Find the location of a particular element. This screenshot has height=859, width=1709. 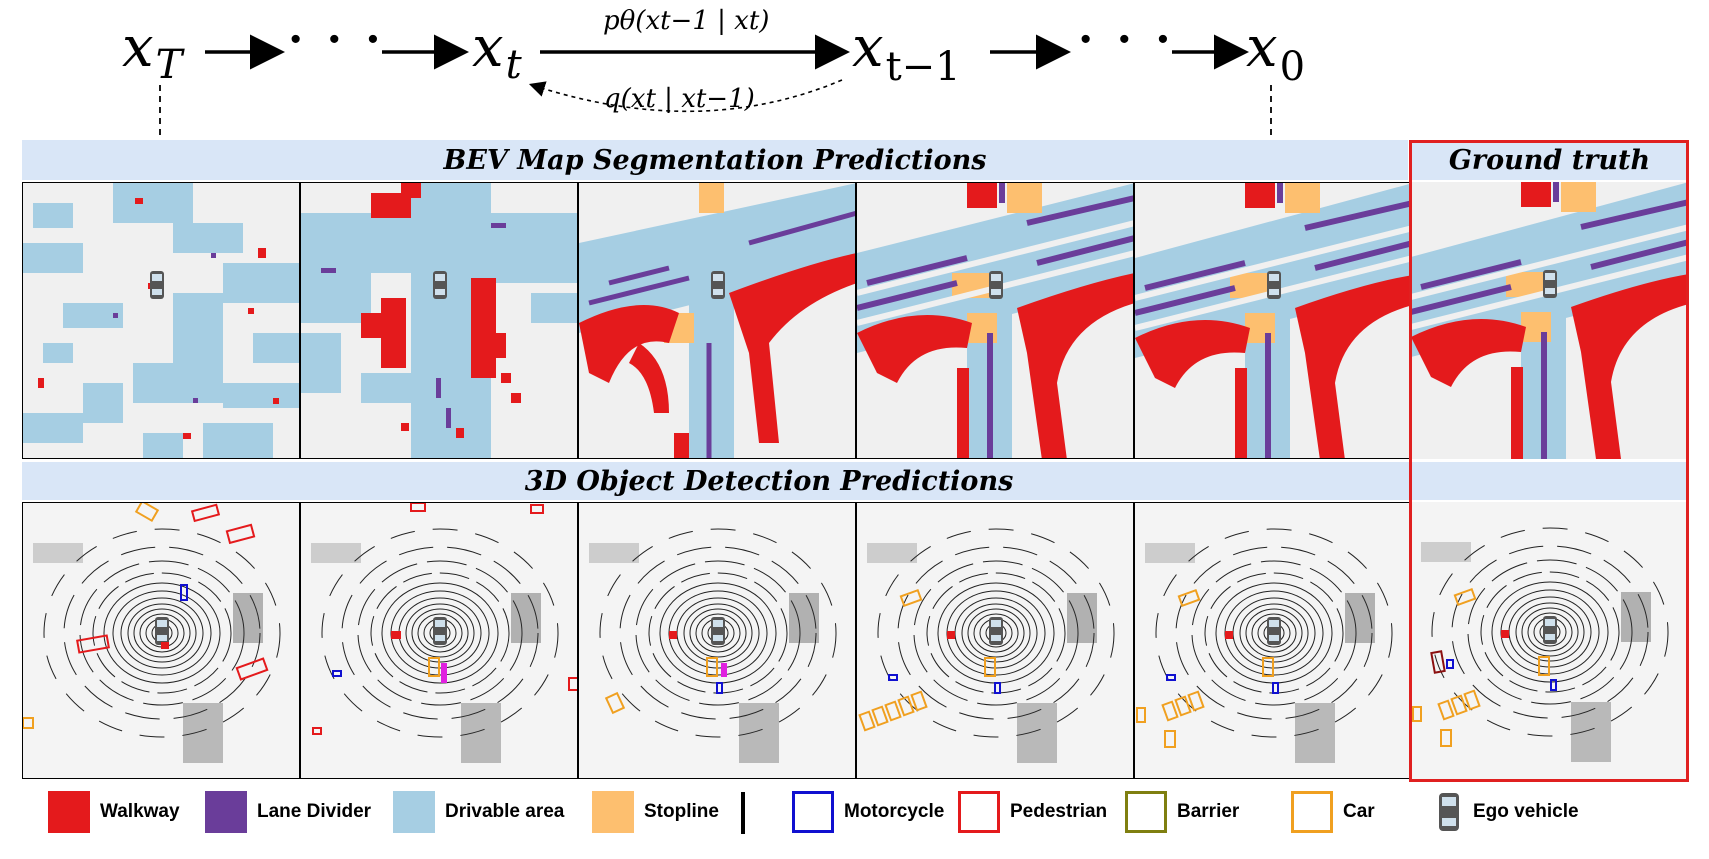

pedestrian-label: Pedestrian is located at coordinates (1059, 811).